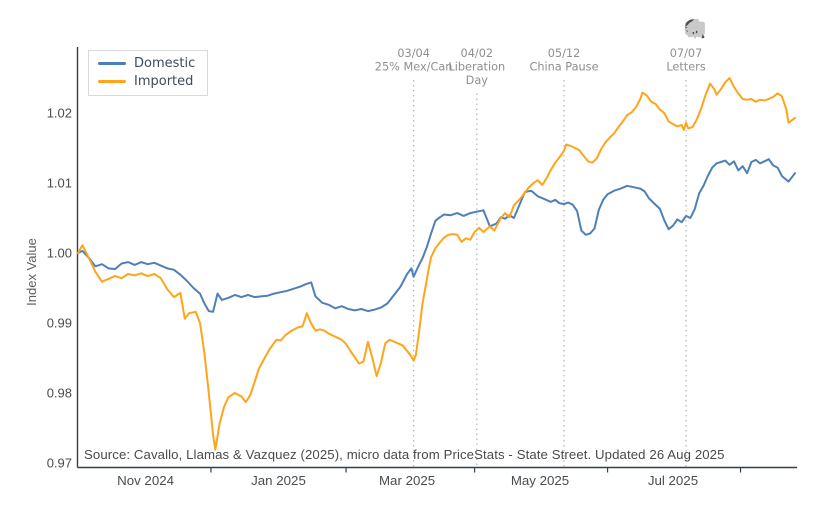  I want to click on home-icon, so click(751, 30).